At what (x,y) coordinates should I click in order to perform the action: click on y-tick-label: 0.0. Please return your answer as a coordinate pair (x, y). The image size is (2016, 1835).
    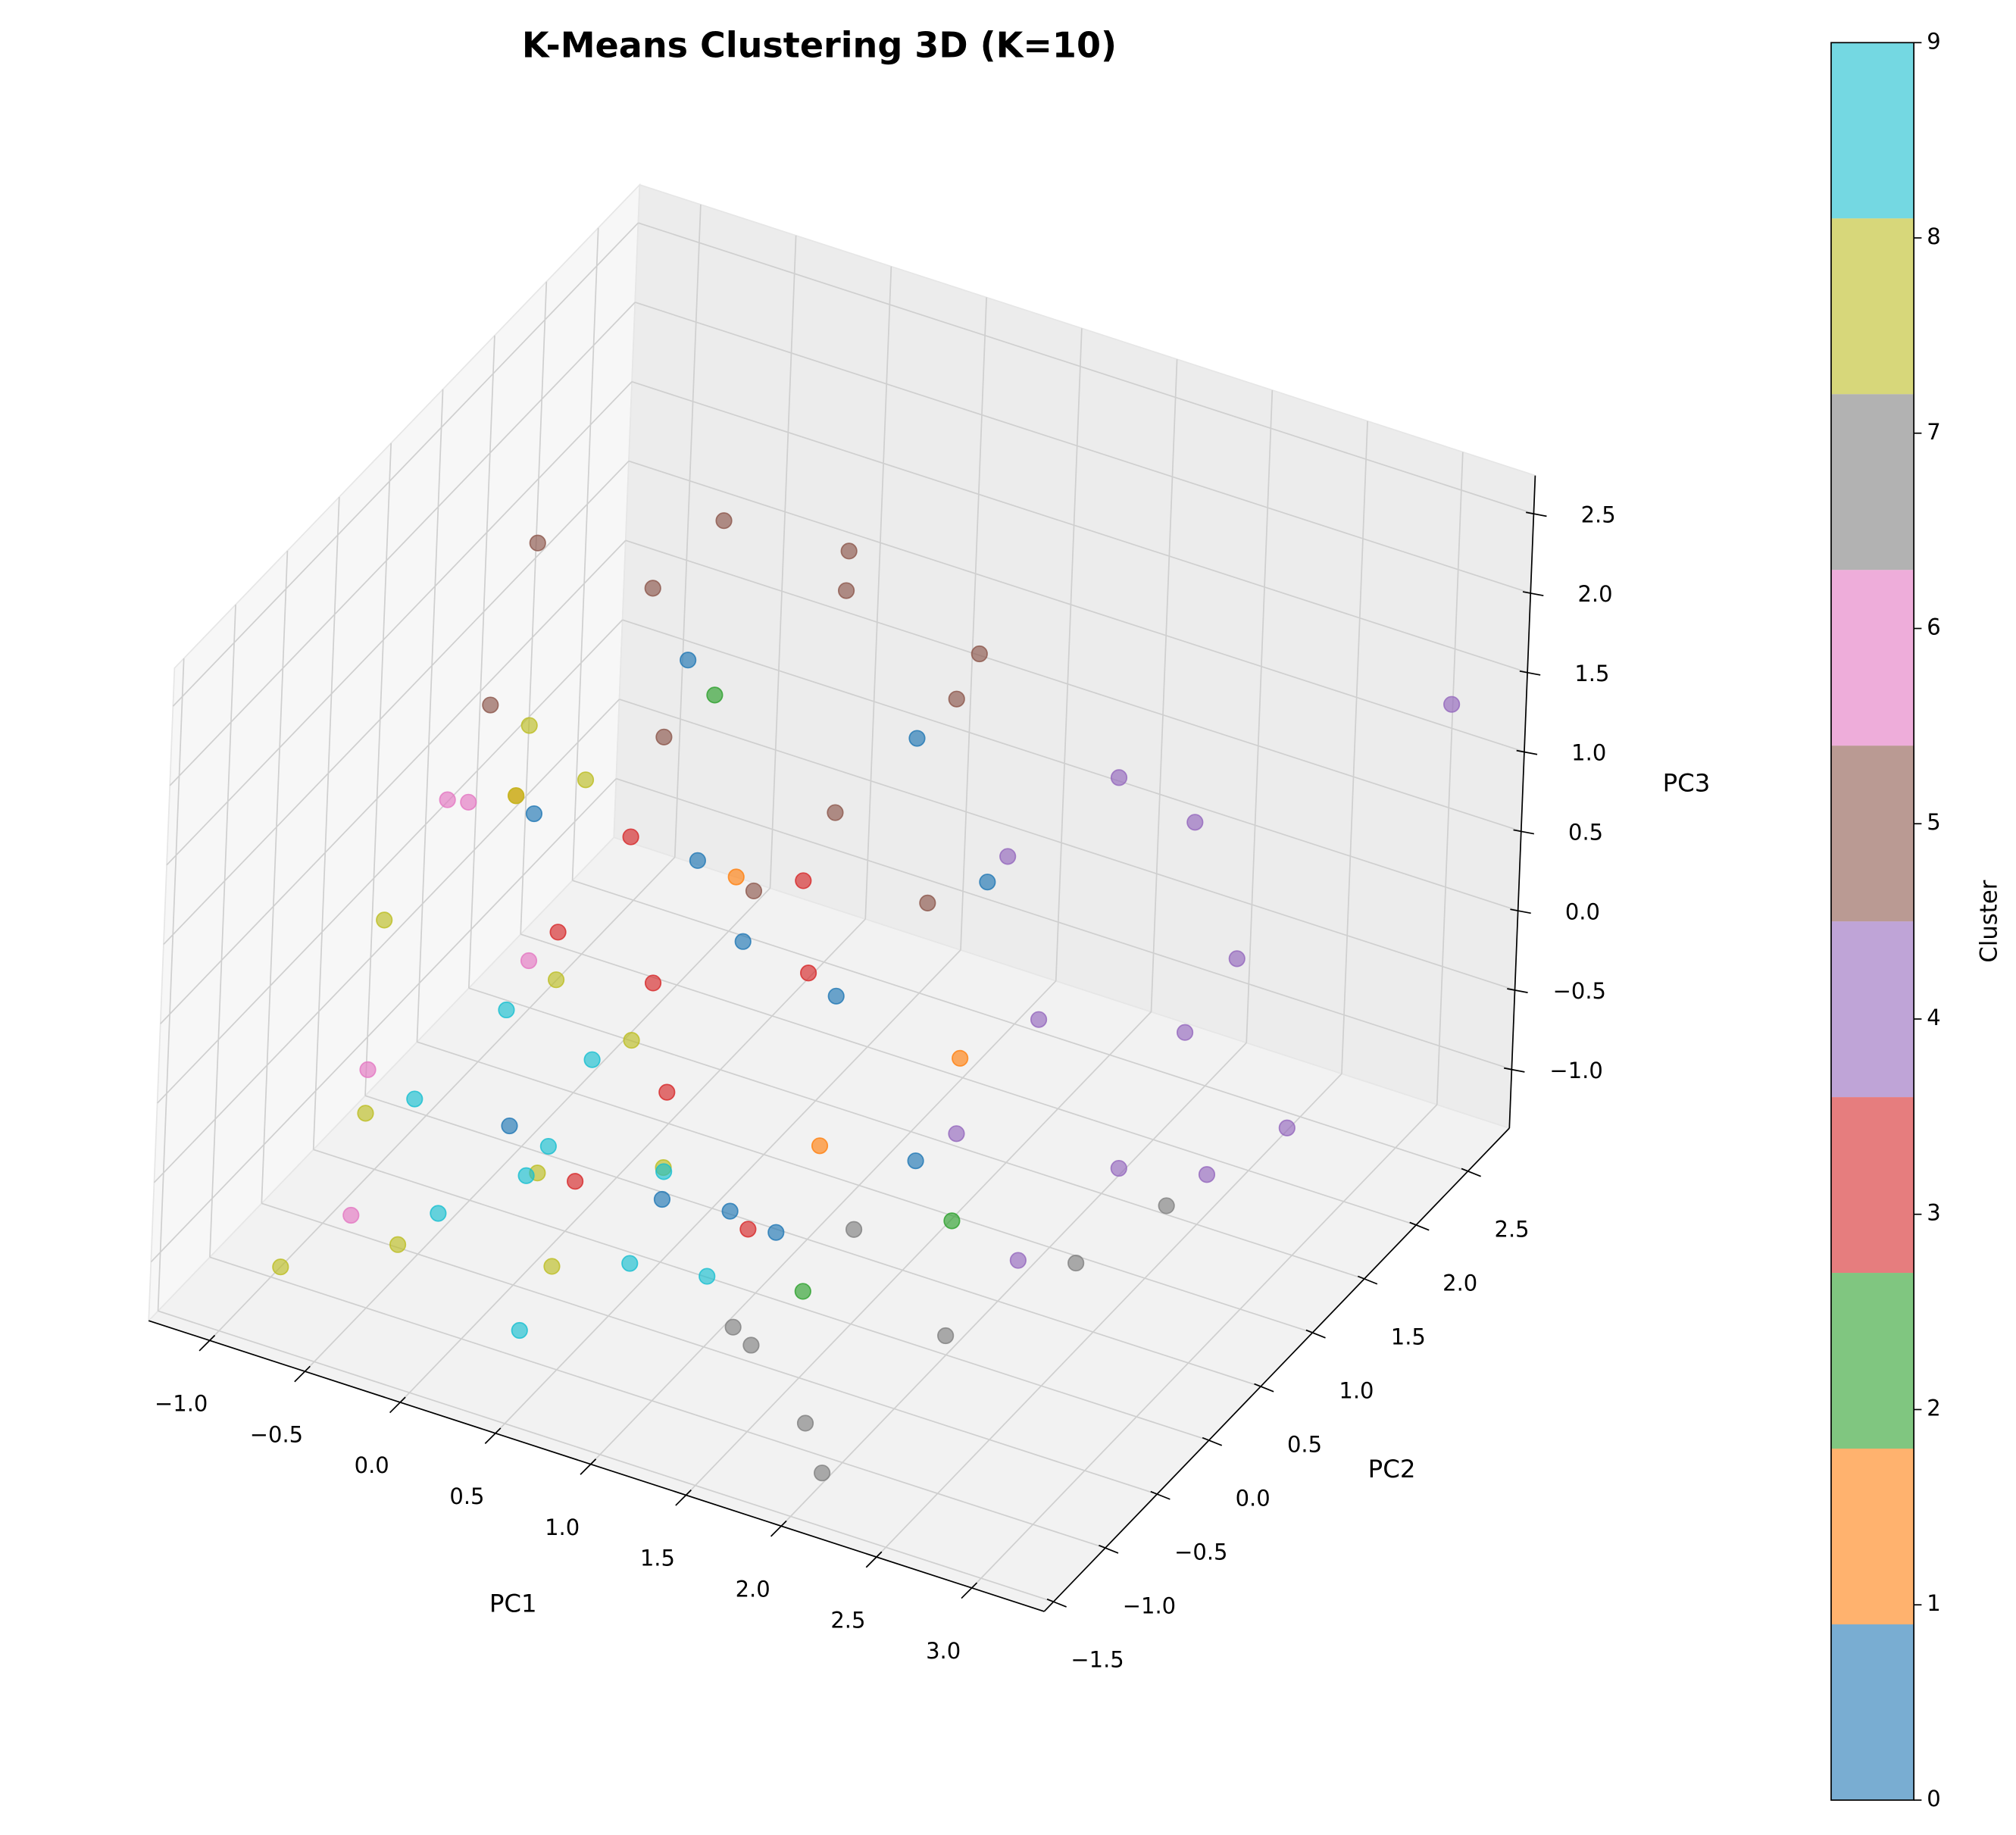
    Looking at the image, I should click on (1253, 1498).